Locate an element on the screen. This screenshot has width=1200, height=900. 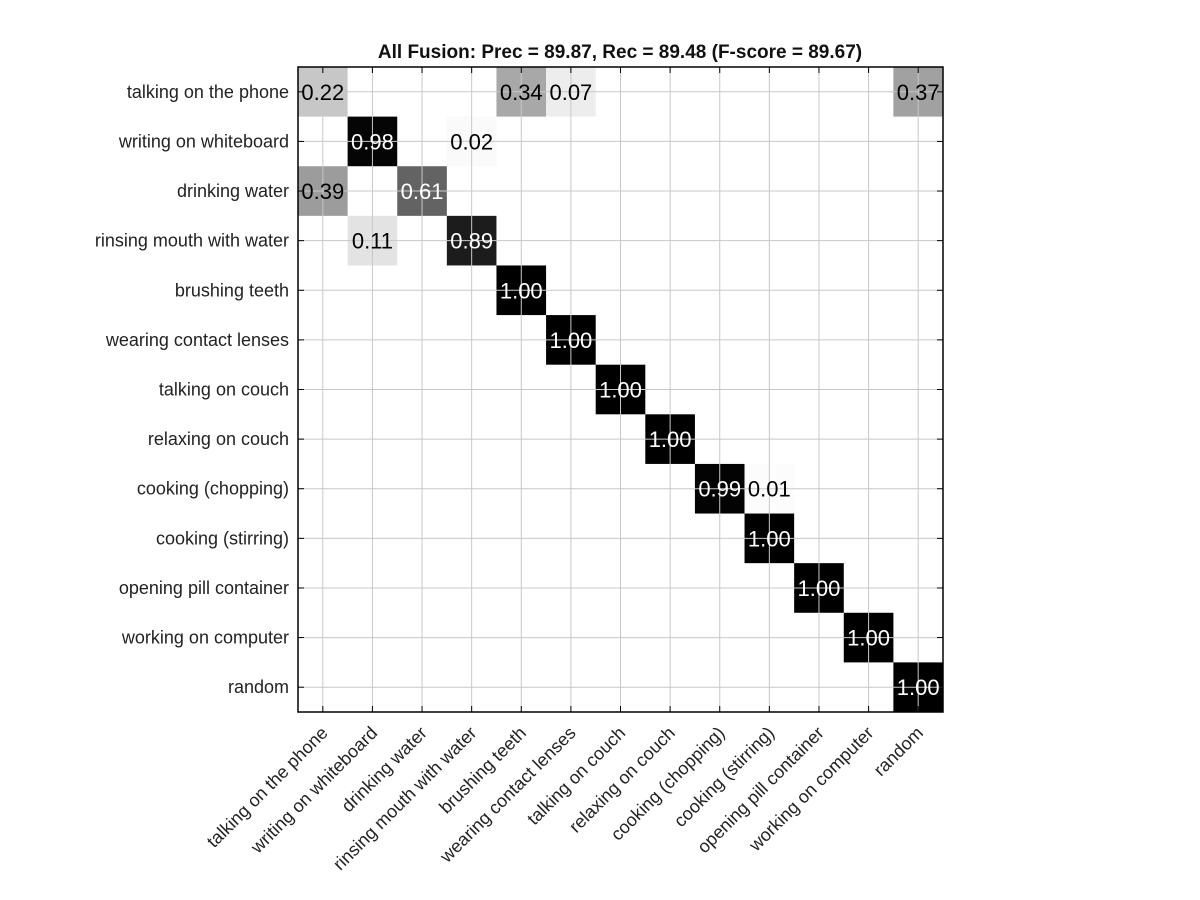
y-tick-label: relaxing on couch is located at coordinates (218, 439).